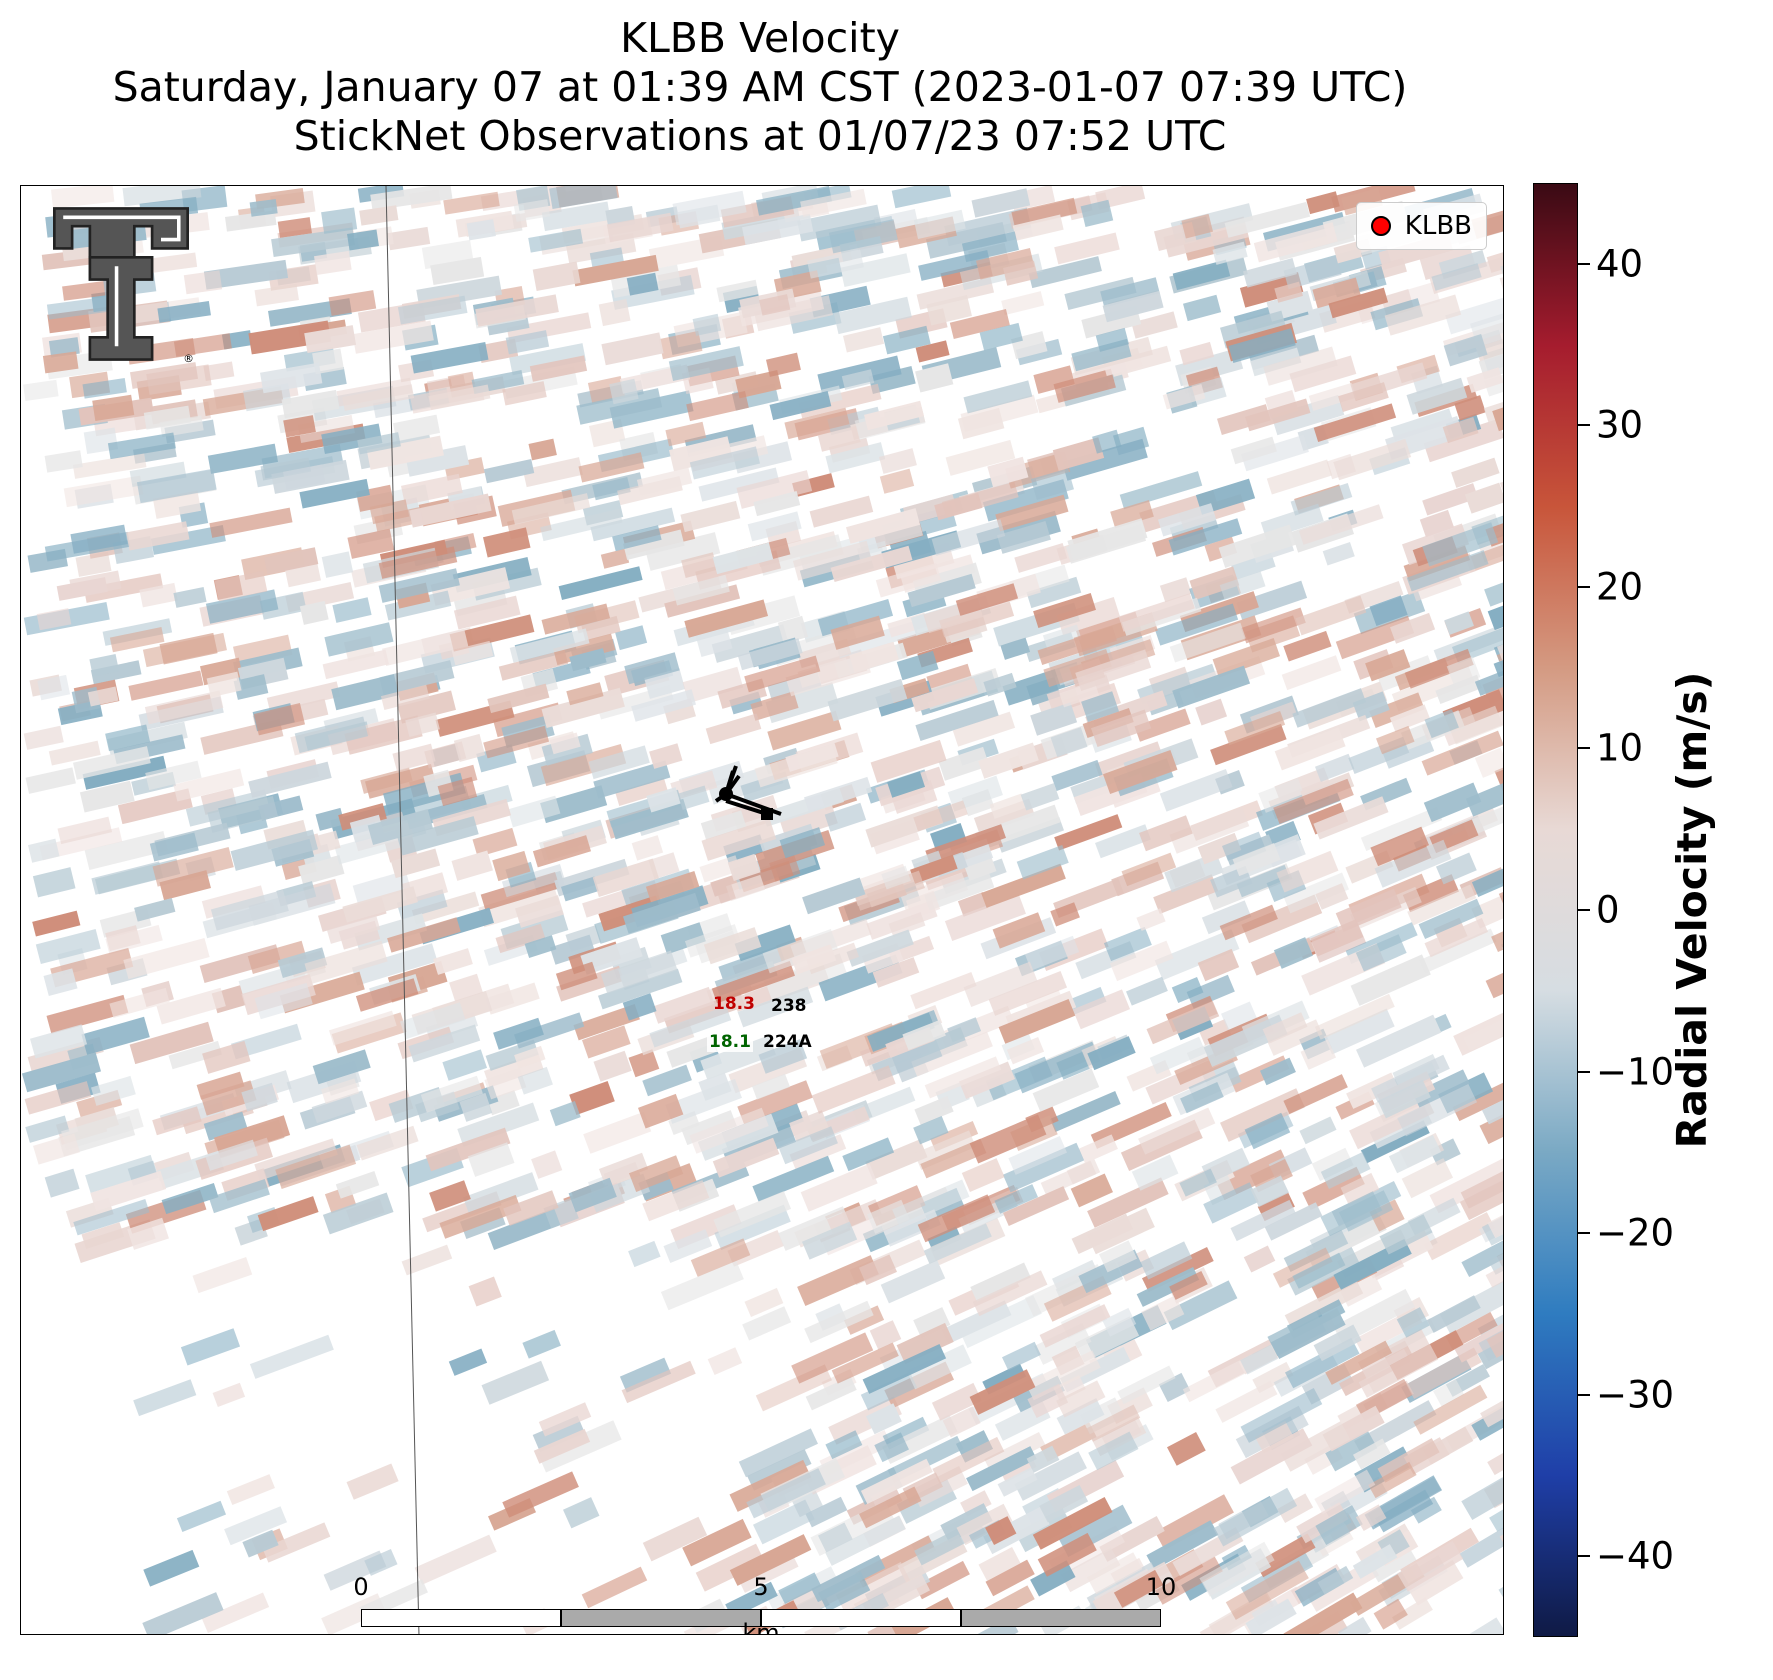  What do you see at coordinates (1421, 226) in the screenshot?
I see `map-legend: KLBB` at bounding box center [1421, 226].